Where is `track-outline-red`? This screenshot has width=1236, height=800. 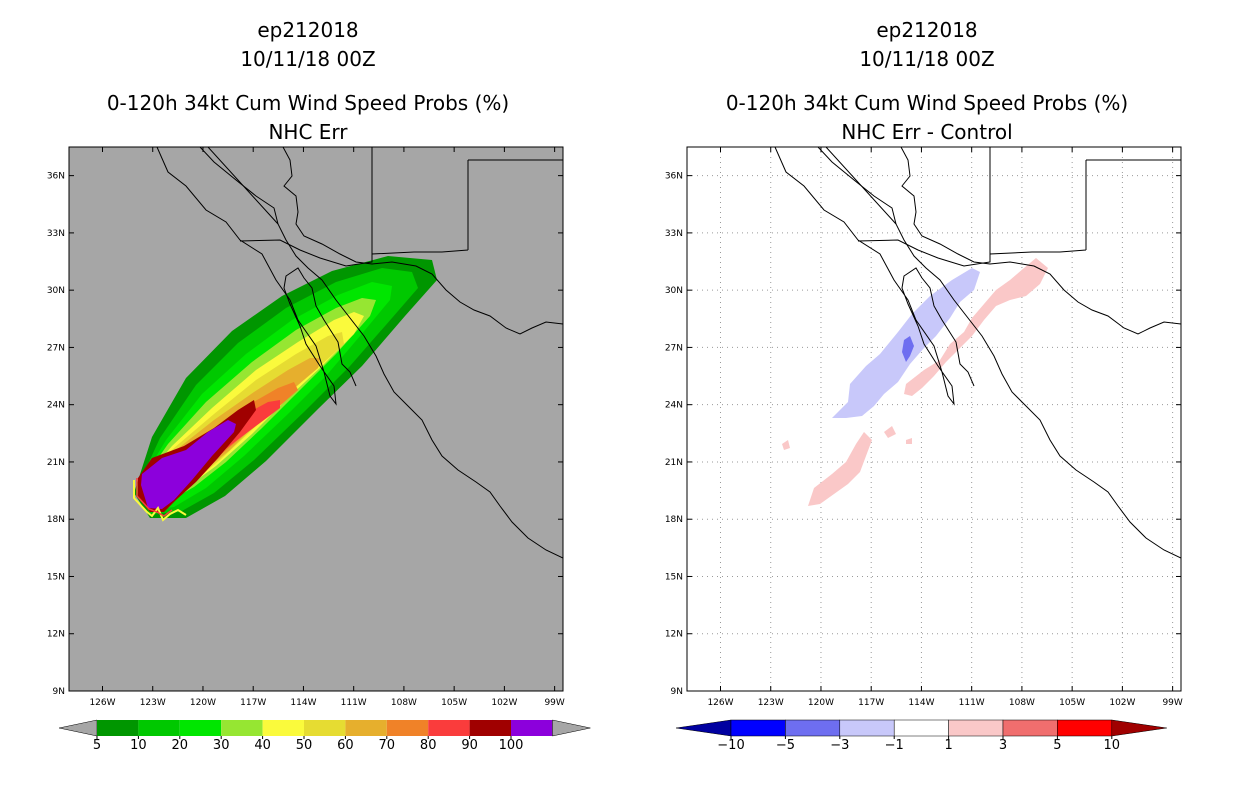
track-outline-red is located at coordinates (154, 497).